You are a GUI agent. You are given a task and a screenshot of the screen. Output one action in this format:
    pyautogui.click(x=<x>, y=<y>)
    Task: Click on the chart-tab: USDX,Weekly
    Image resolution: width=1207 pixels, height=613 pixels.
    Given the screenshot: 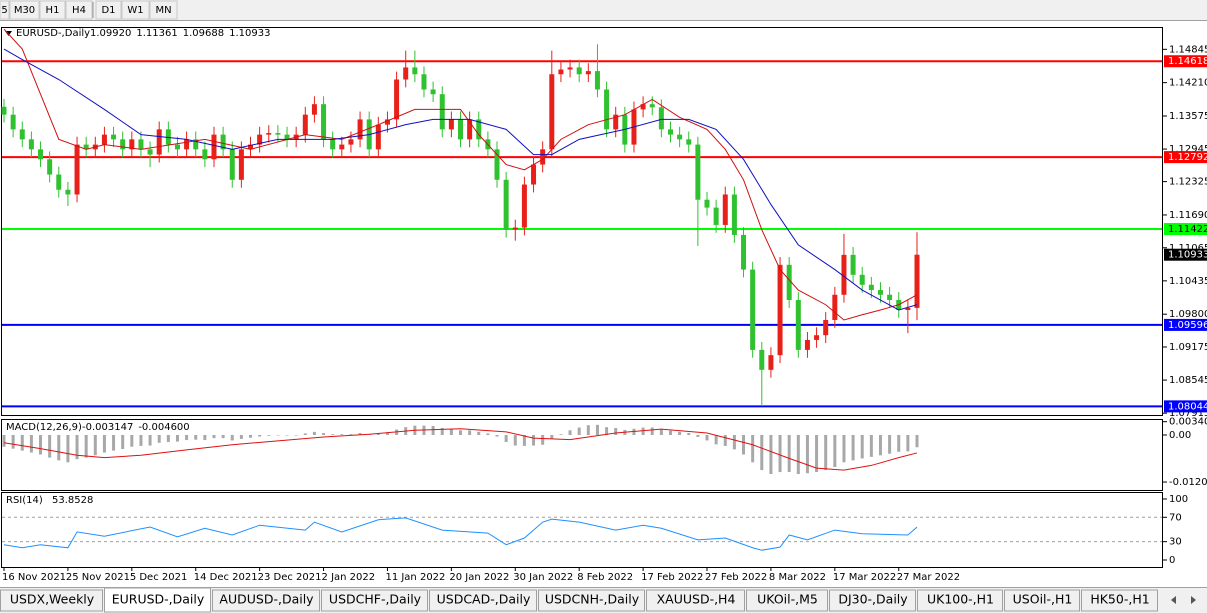 What is the action you would take?
    pyautogui.click(x=51, y=600)
    